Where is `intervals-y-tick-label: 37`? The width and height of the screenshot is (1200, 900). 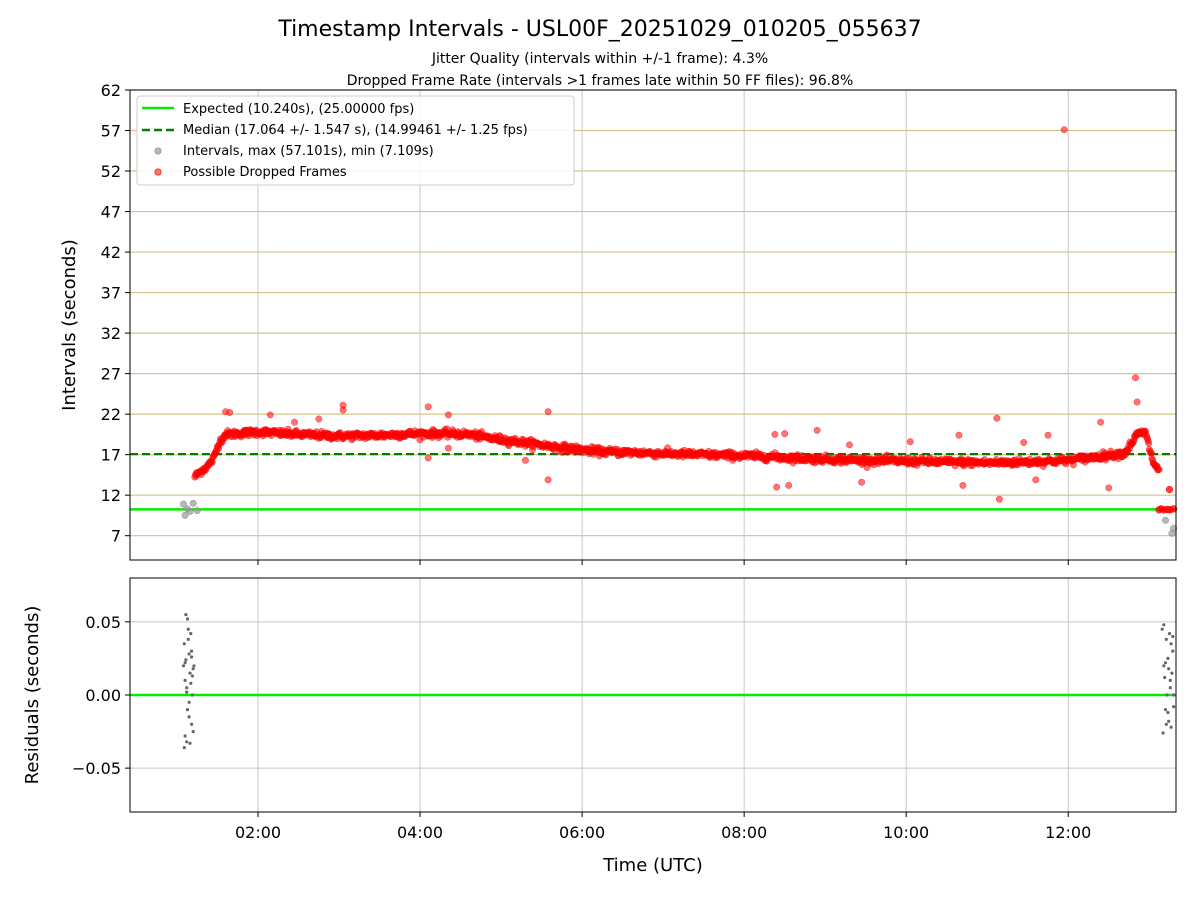
intervals-y-tick-label: 37 is located at coordinates (111, 293).